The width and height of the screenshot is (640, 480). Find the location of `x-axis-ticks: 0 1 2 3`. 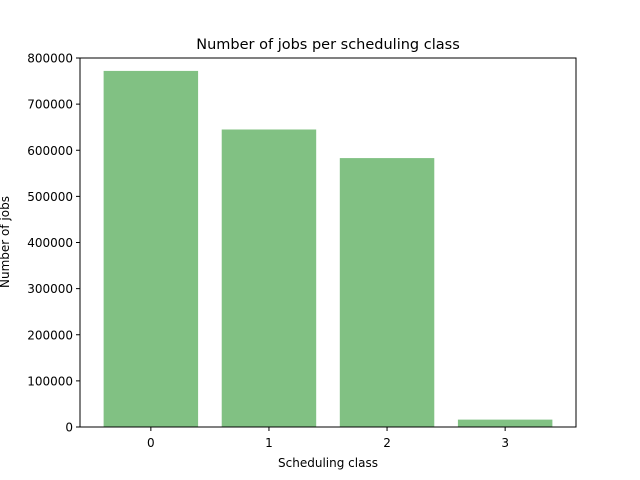

x-axis-ticks: 0 1 2 3 is located at coordinates (328, 438).